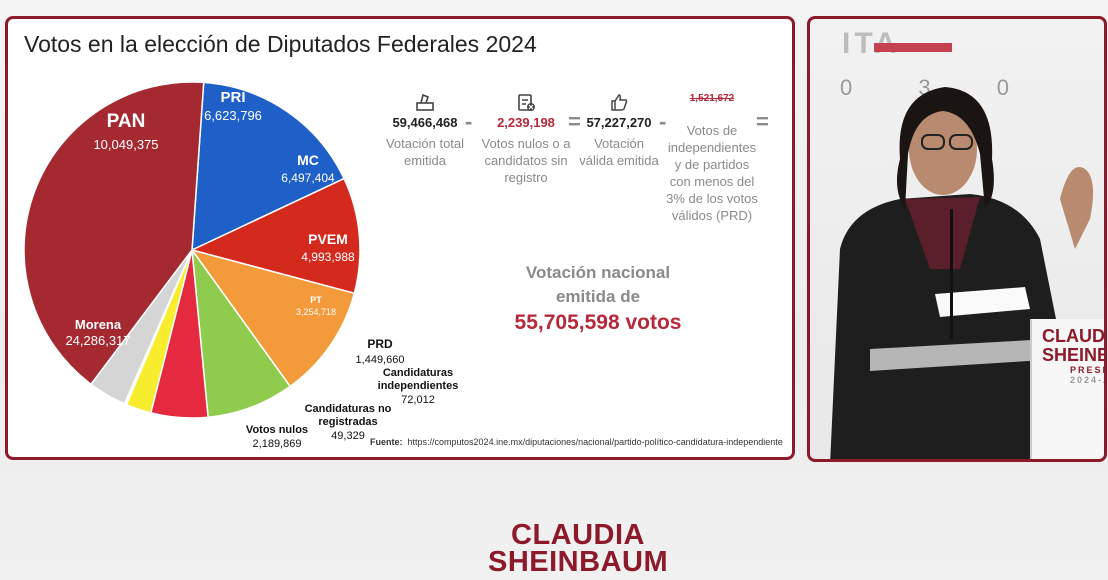  Describe the element at coordinates (619, 122) in the screenshot. I see `valid-votes-value: 57,227,270` at that location.